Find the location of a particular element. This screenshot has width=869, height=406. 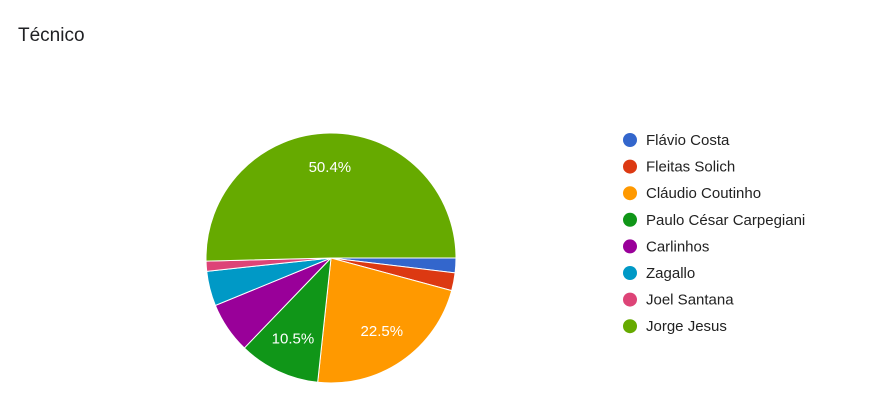

data-label: 22.5% is located at coordinates (382, 331).